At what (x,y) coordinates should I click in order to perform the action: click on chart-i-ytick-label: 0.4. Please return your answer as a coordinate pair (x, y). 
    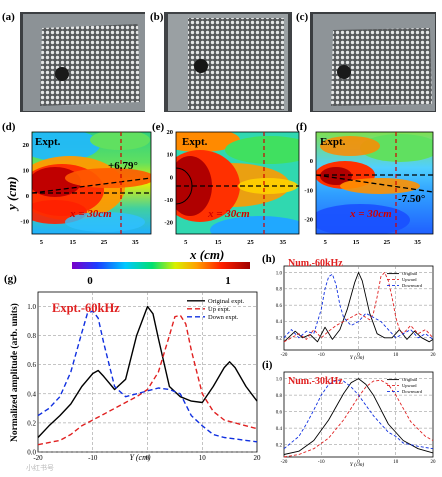
    Looking at the image, I should click on (279, 429).